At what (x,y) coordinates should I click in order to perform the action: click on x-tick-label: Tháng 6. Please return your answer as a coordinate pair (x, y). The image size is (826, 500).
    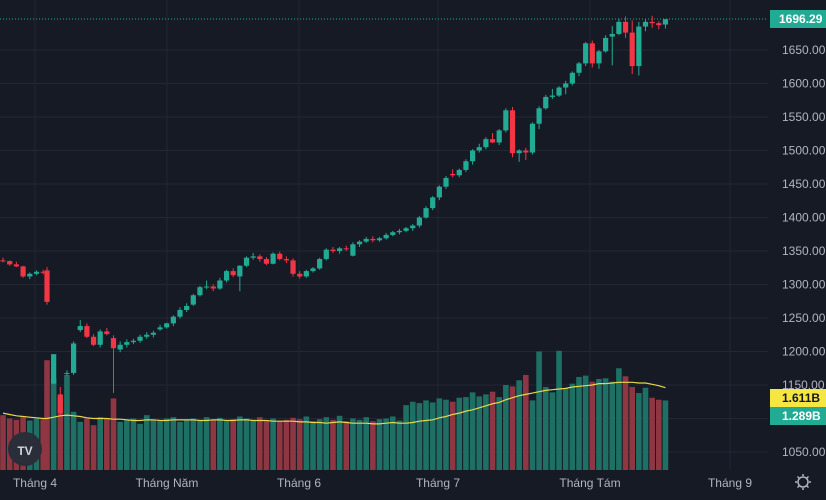
    Looking at the image, I should click on (299, 483).